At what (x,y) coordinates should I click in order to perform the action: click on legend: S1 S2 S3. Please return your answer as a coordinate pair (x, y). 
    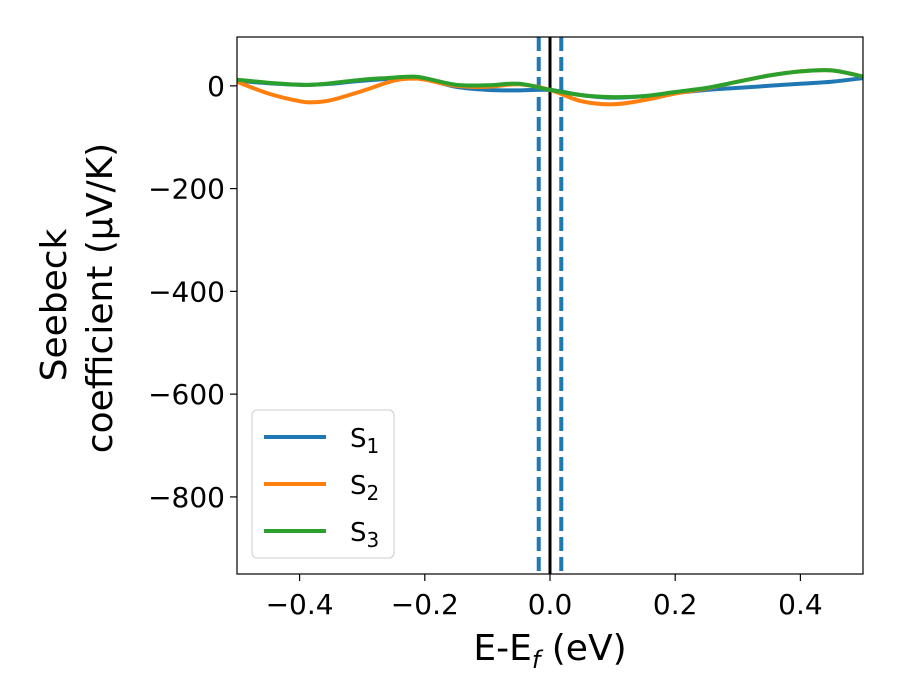
    Looking at the image, I should click on (323, 484).